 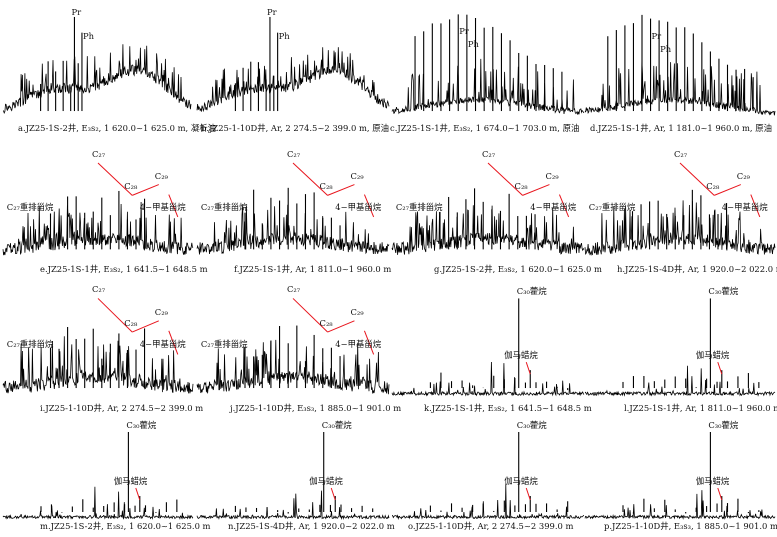 I want to click on chromatogram-i, so click(x=98, y=346).